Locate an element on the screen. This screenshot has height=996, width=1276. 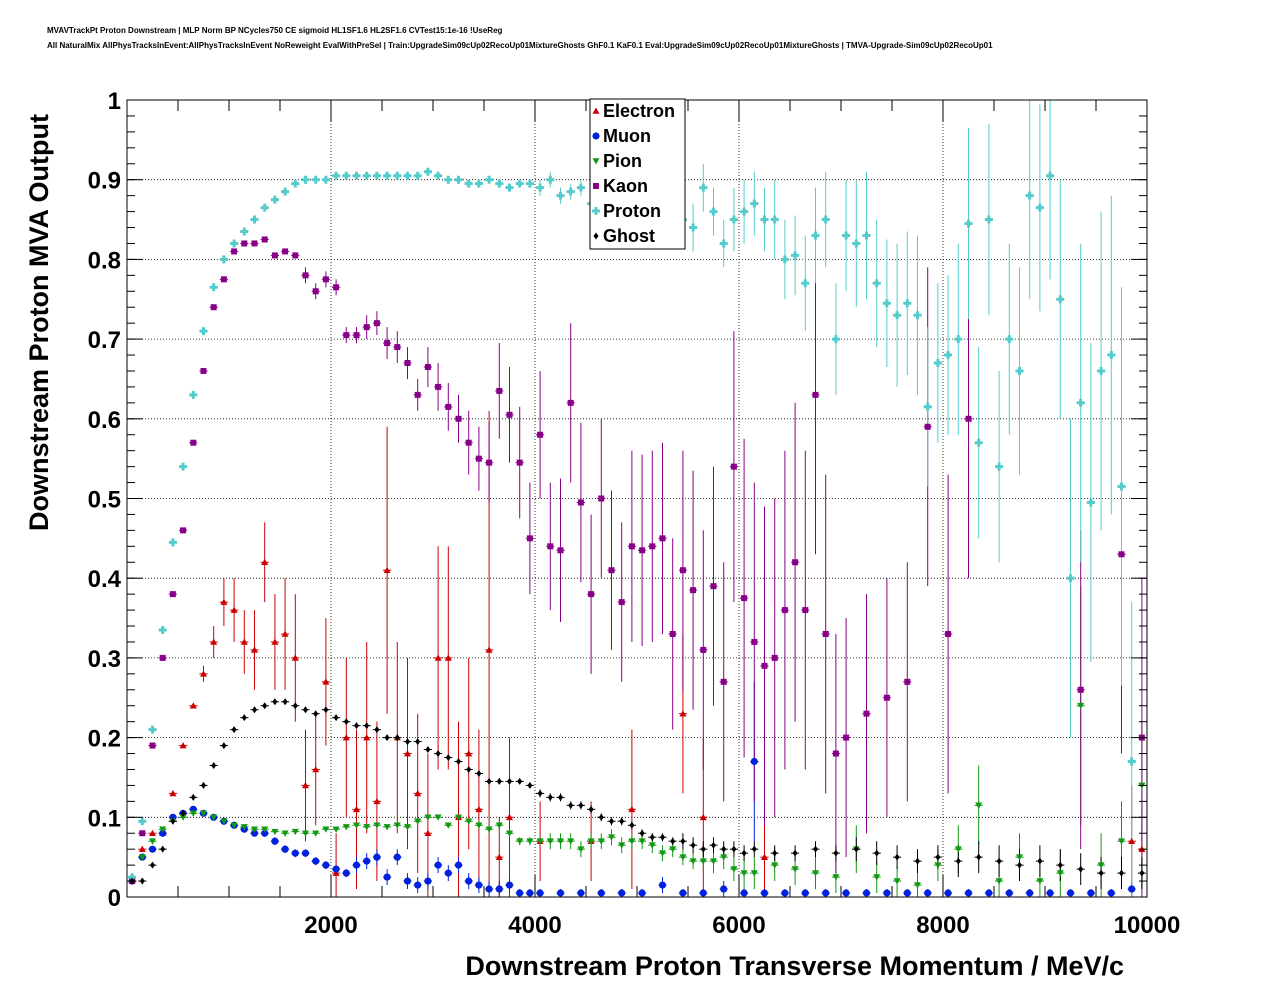
x-tick-label: 4000 is located at coordinates (534, 925).